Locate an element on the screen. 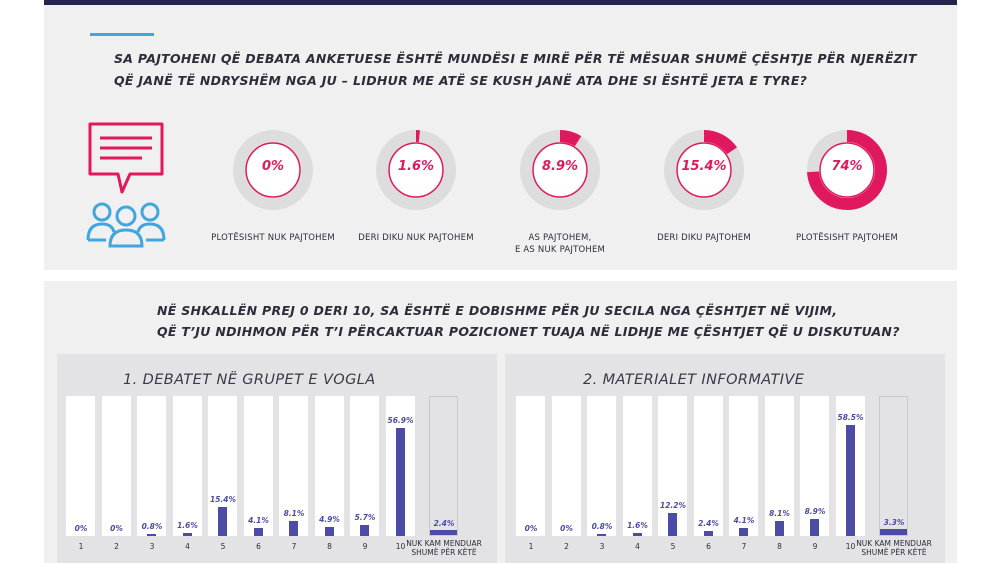 The width and height of the screenshot is (1000, 563). chart2-title: 2. MATERIALET INFORMATIVE is located at coordinates (694, 380).